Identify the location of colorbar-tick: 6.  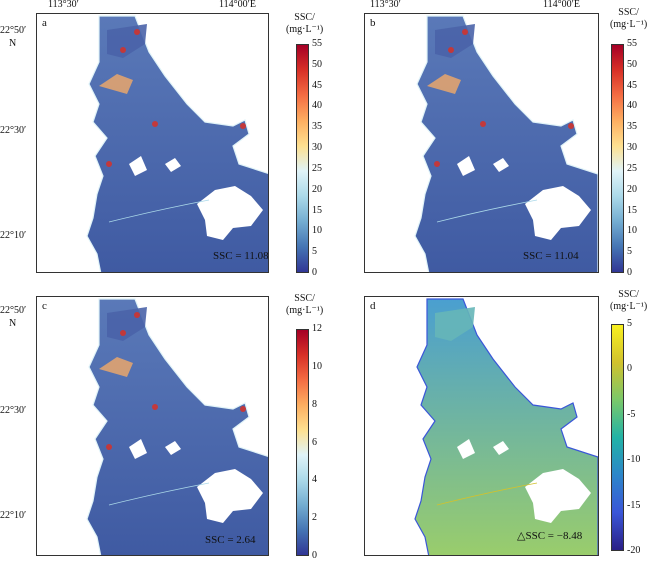
(314, 442).